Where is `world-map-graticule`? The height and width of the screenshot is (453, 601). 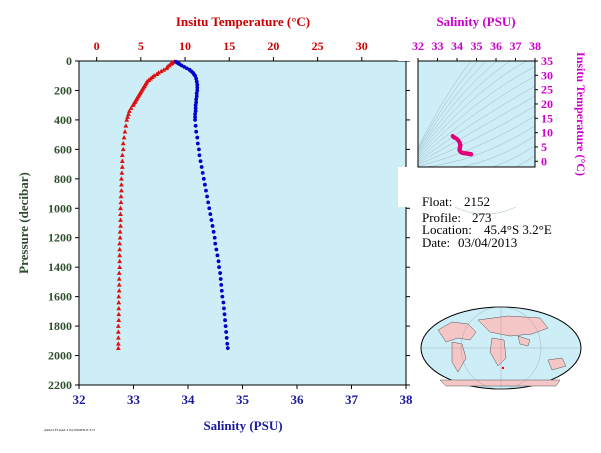
world-map-graticule is located at coordinates (501, 348).